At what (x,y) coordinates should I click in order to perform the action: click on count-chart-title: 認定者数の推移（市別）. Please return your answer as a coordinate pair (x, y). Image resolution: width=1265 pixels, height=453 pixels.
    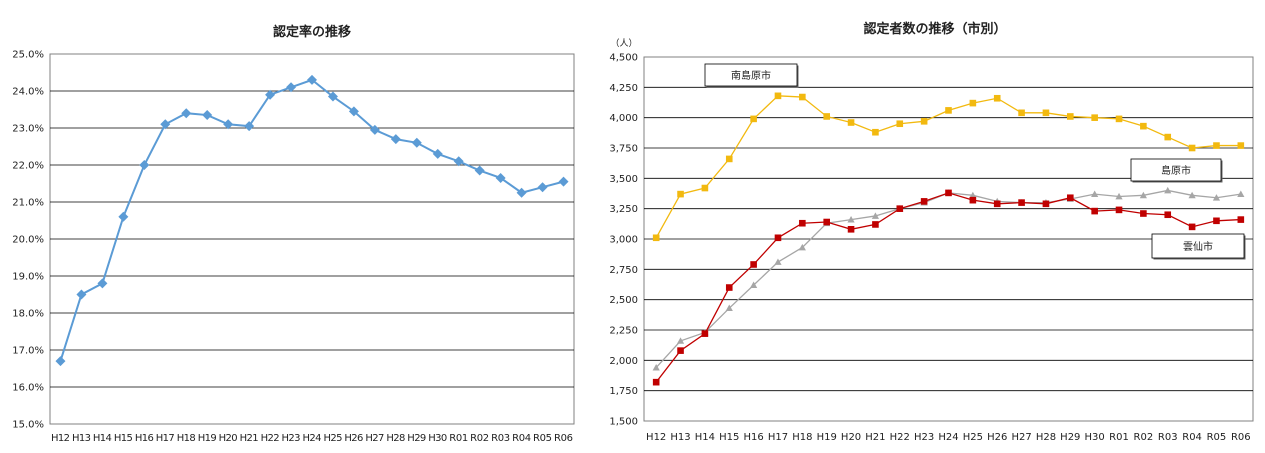
    Looking at the image, I should click on (934, 29).